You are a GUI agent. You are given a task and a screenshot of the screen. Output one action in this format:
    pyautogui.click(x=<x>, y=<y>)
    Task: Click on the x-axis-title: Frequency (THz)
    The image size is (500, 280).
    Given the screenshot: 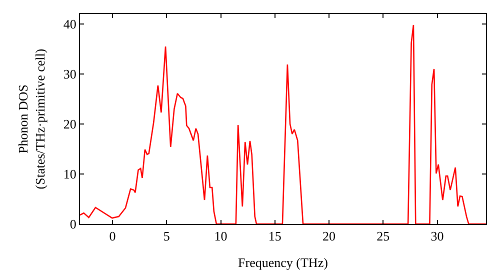 What is the action you would take?
    pyautogui.click(x=283, y=262)
    